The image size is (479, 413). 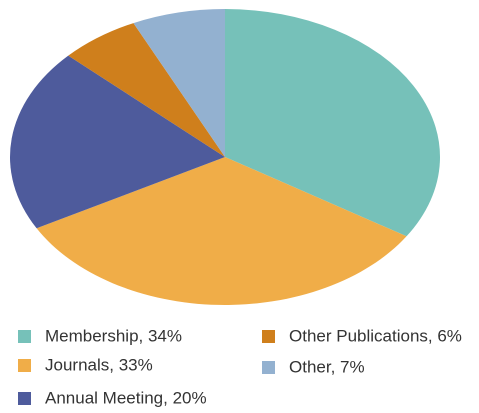 What do you see at coordinates (99, 364) in the screenshot?
I see `legend-label: Journals, 33%` at bounding box center [99, 364].